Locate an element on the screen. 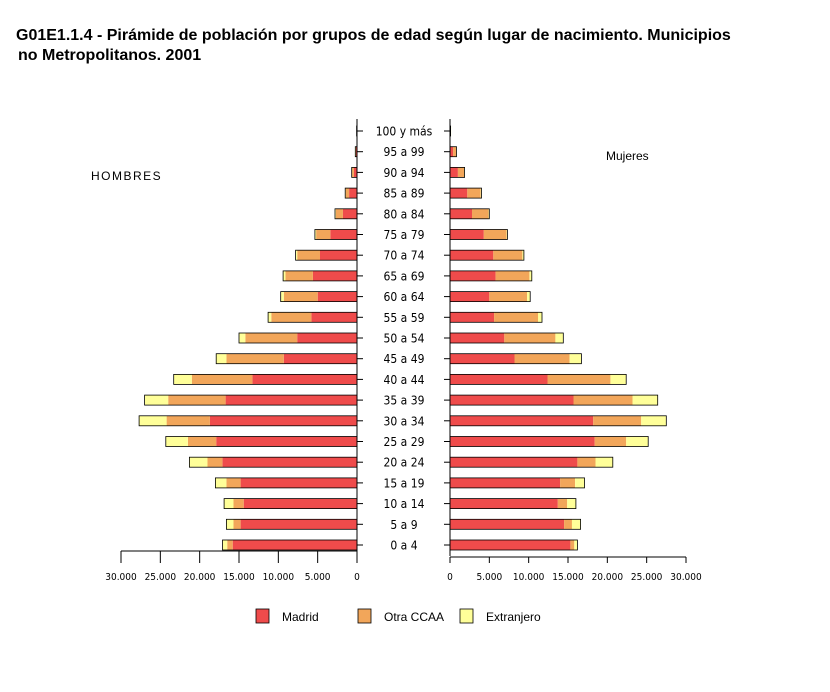  age-group-label: 70 a 74 is located at coordinates (404, 256).